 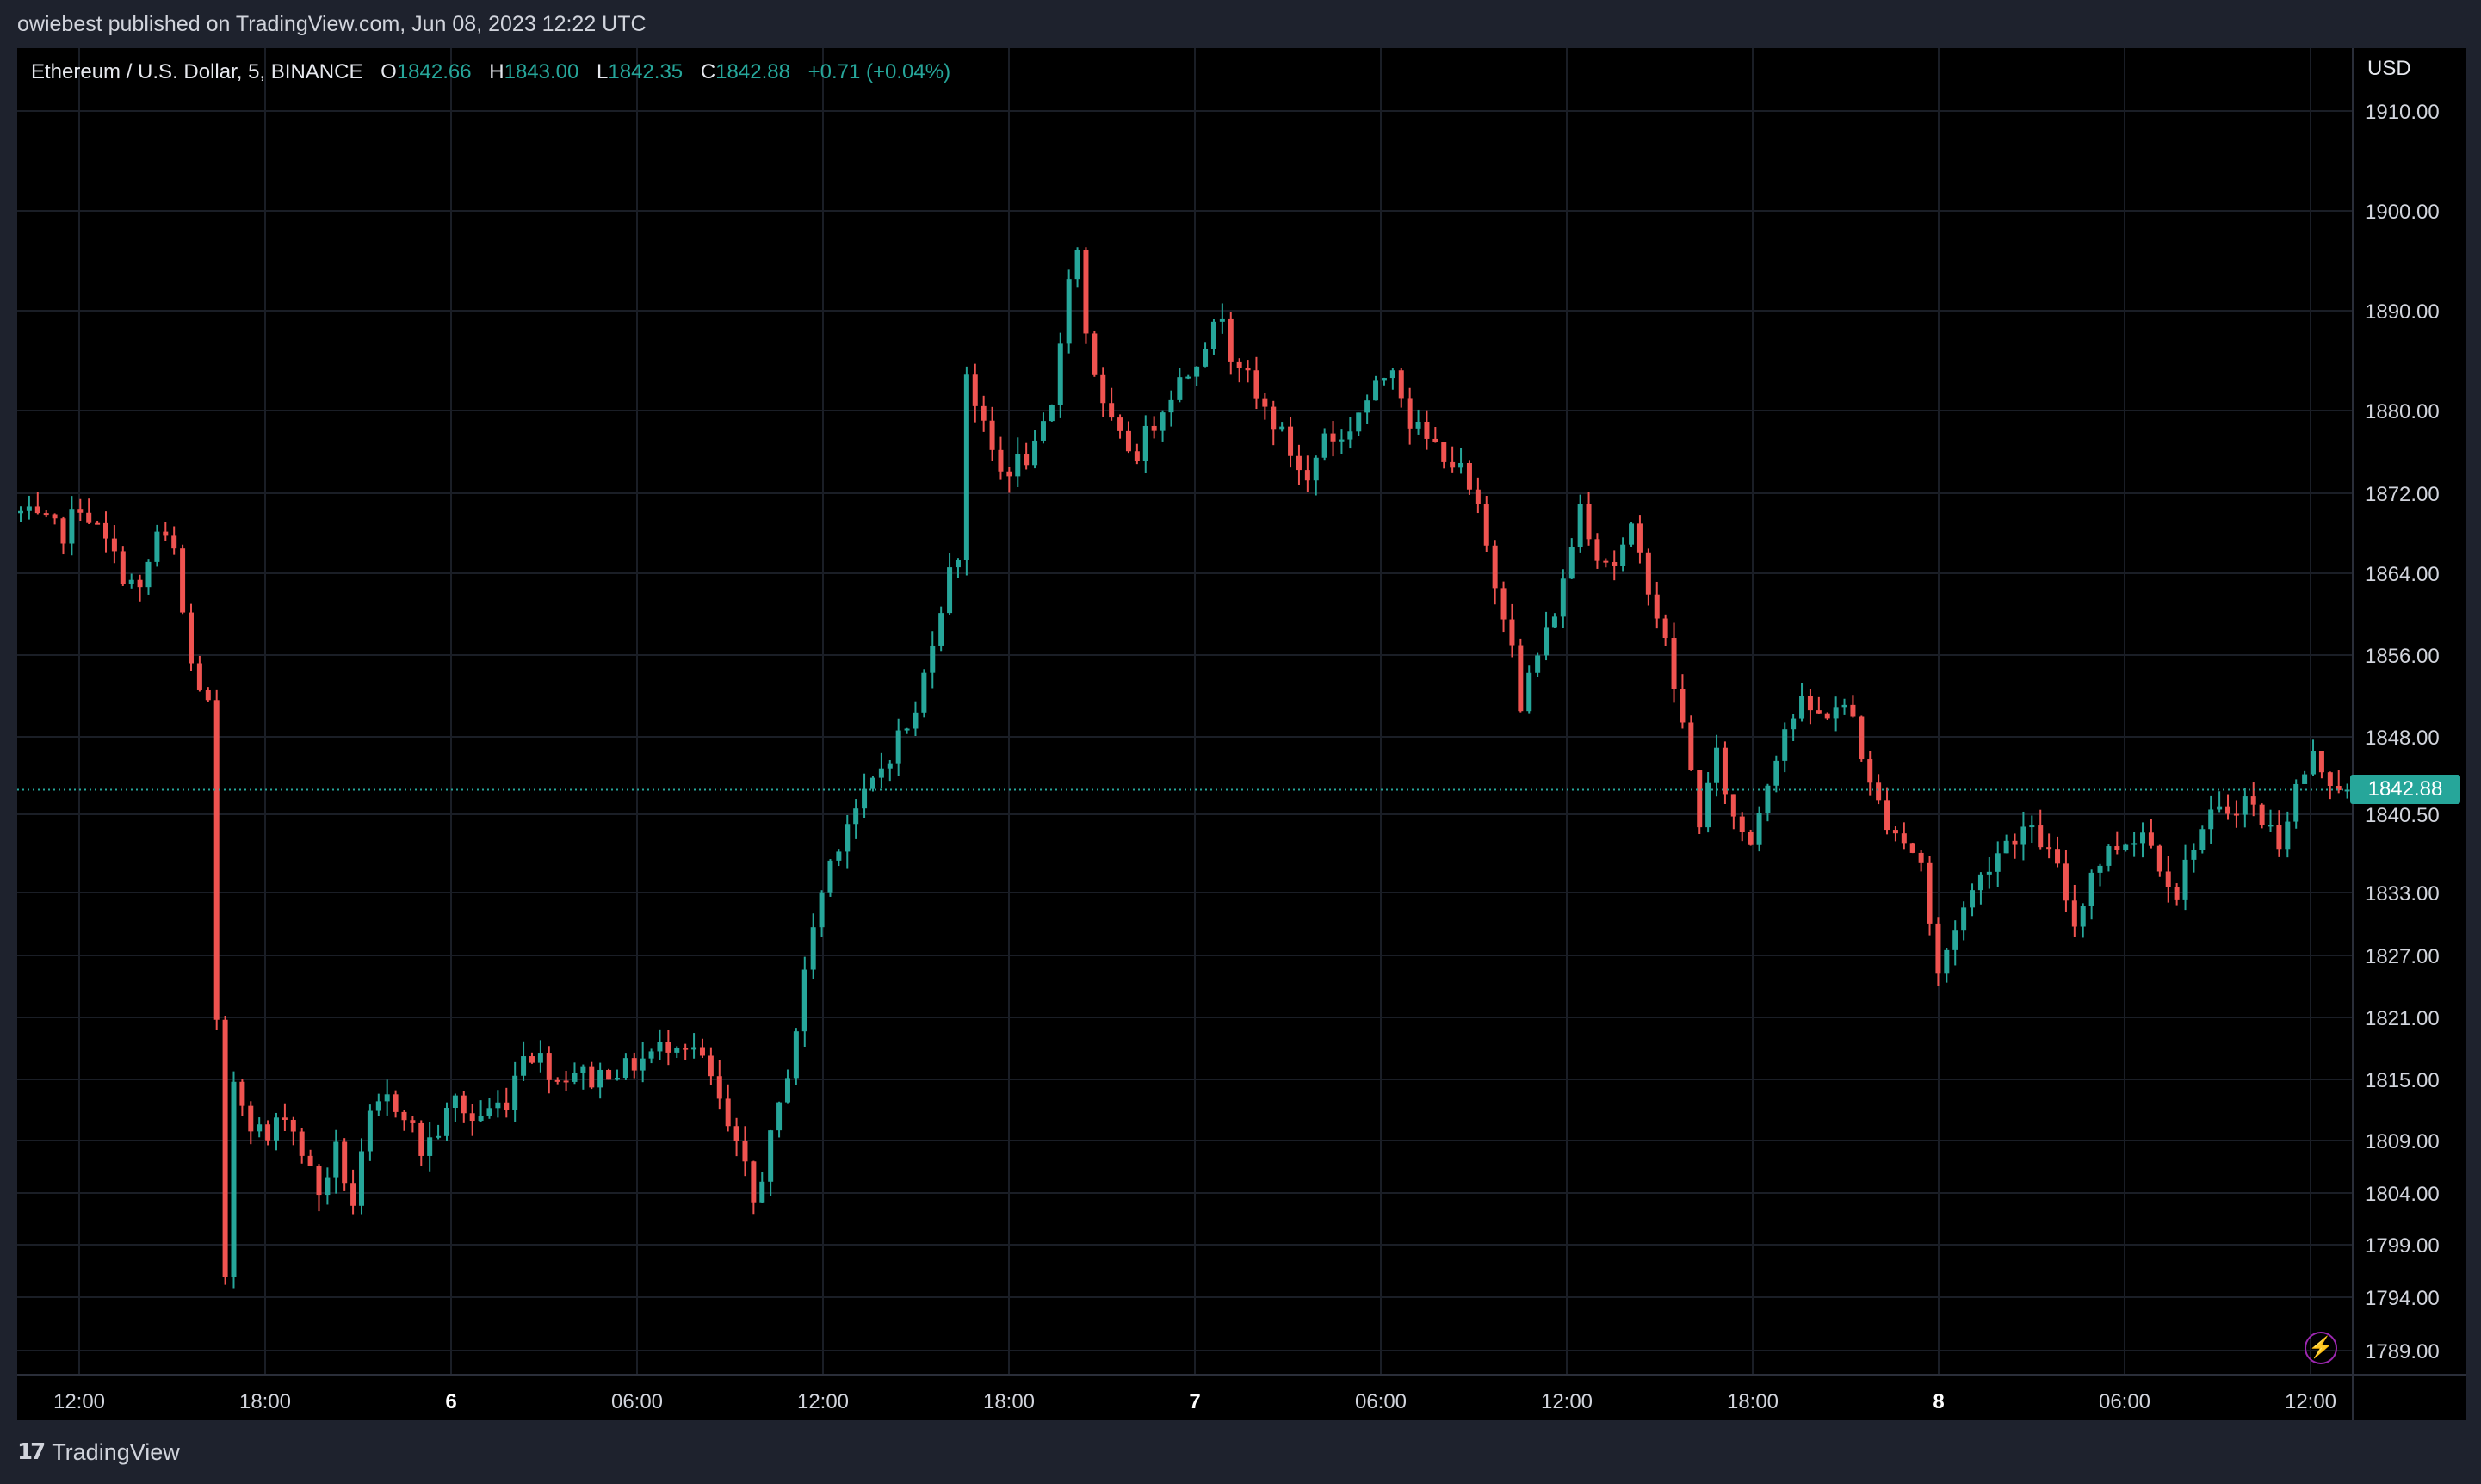 I want to click on y-tick-label: 1833.00, so click(x=2402, y=894).